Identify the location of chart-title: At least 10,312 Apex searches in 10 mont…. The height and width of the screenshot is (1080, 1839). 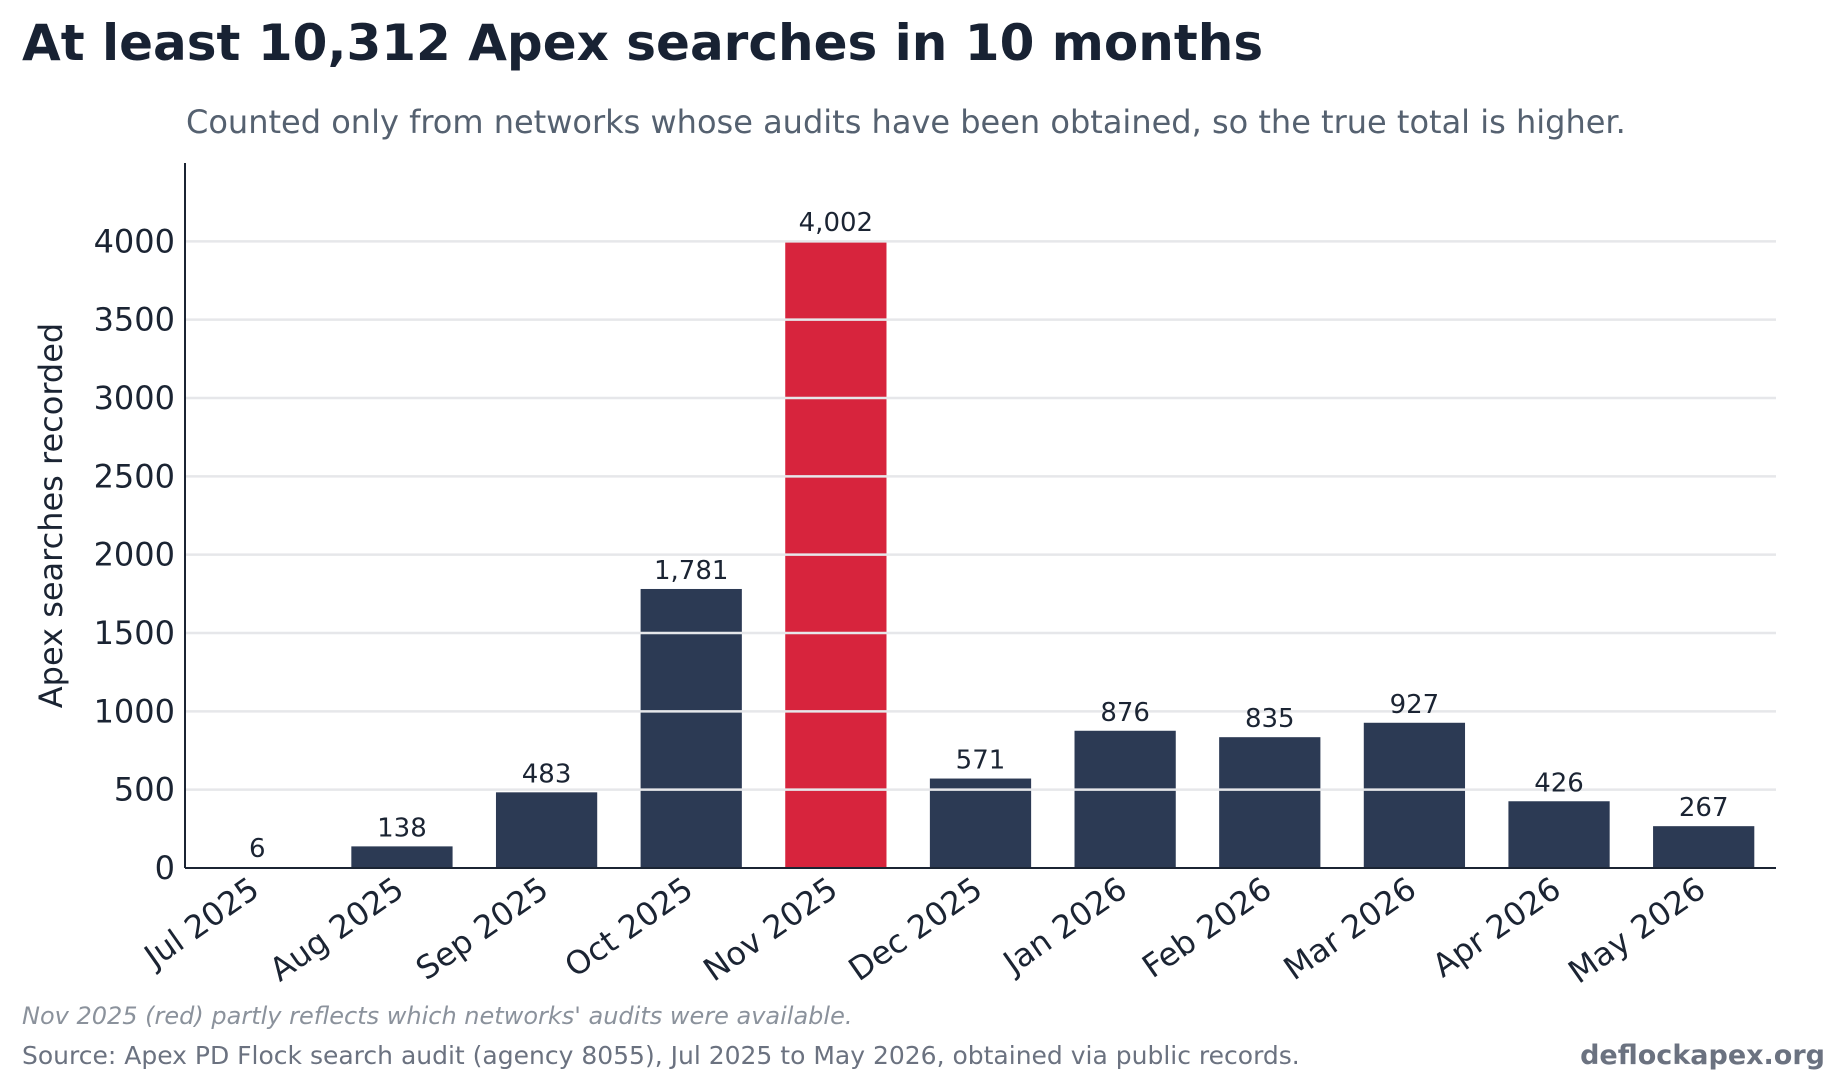
(643, 43).